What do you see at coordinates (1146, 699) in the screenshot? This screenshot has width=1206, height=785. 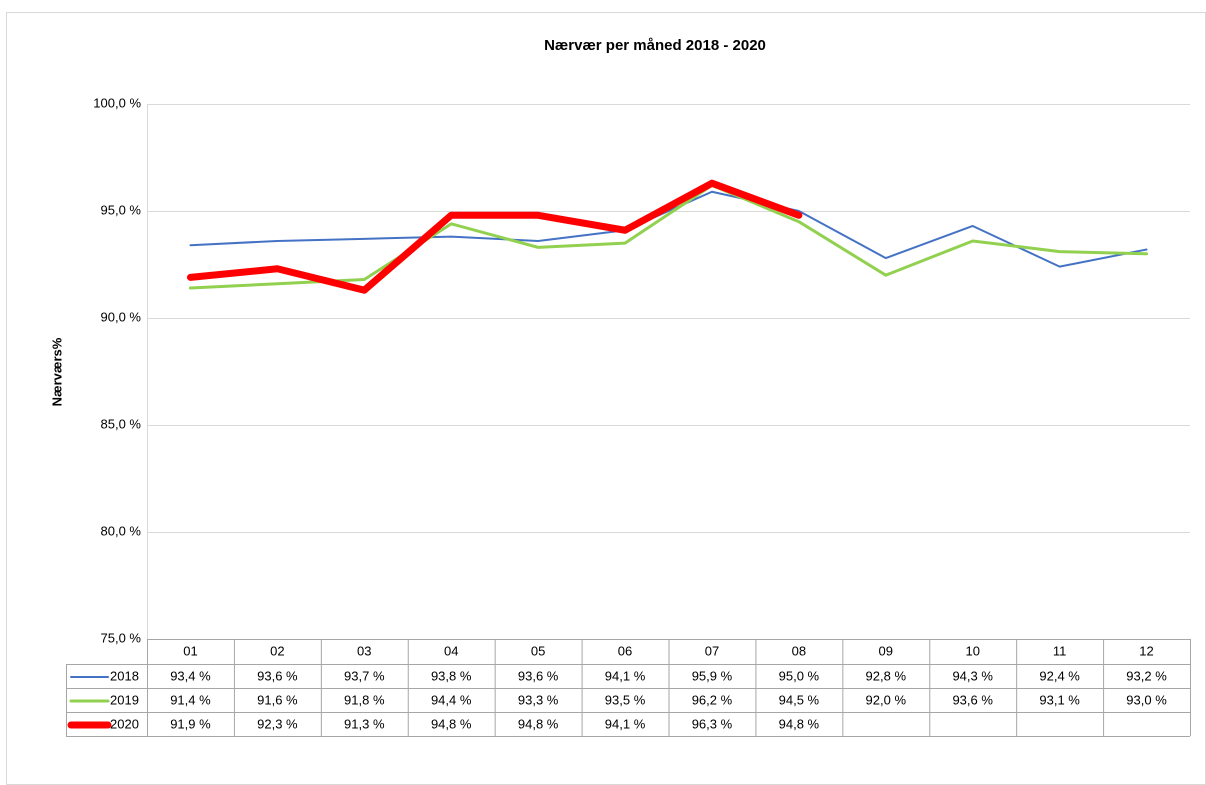 I see `data-table-value: 93,0 %` at bounding box center [1146, 699].